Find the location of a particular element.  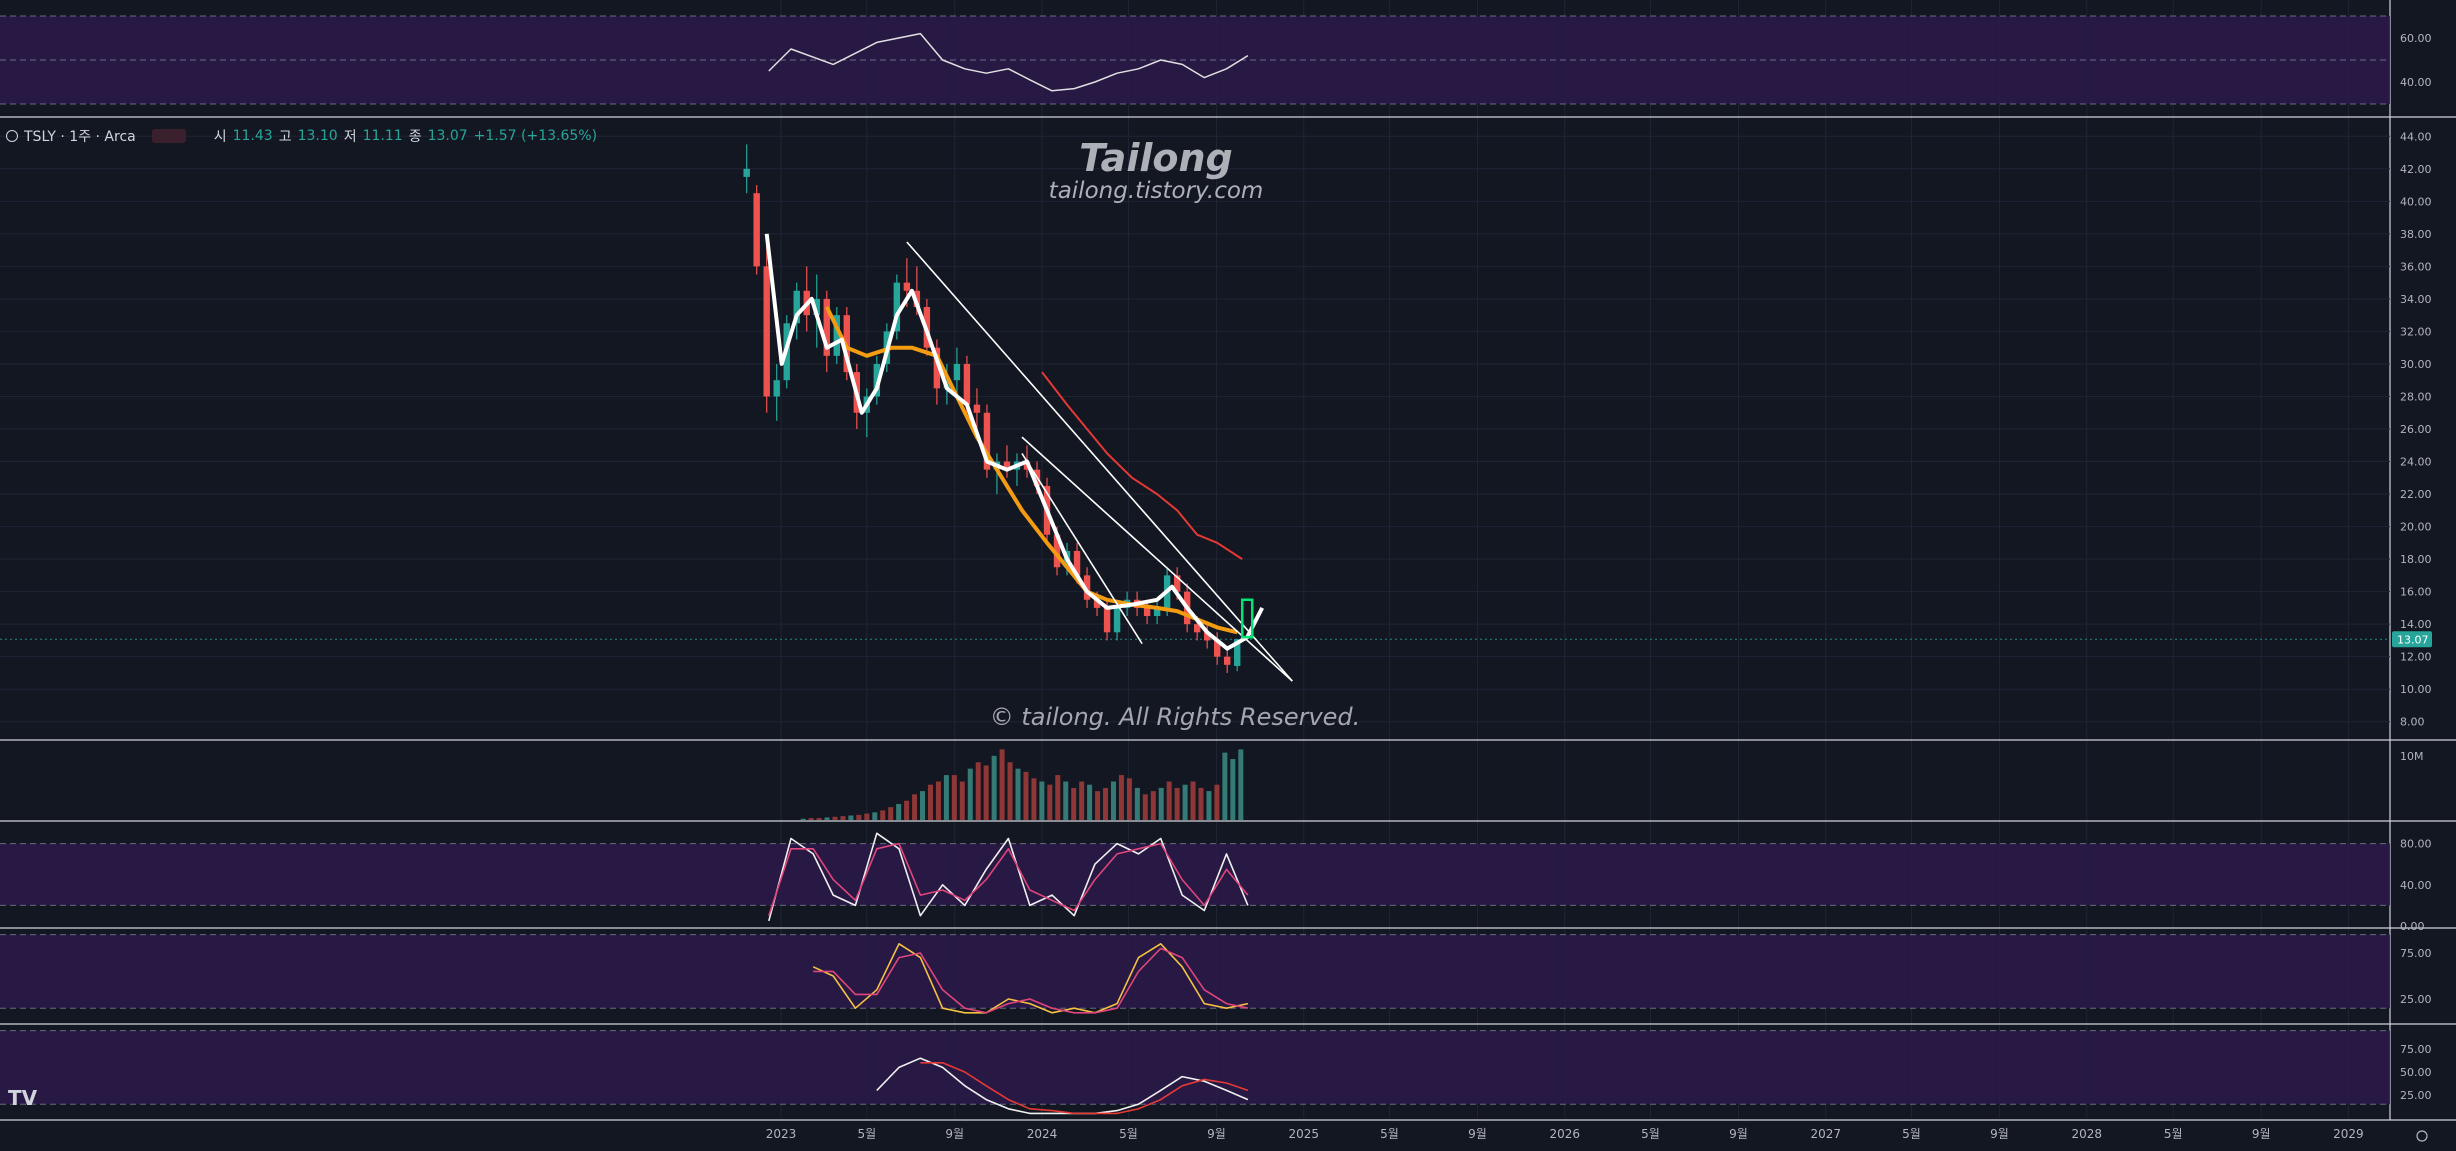

price-tick-15: 14.00 is located at coordinates (2416, 624).